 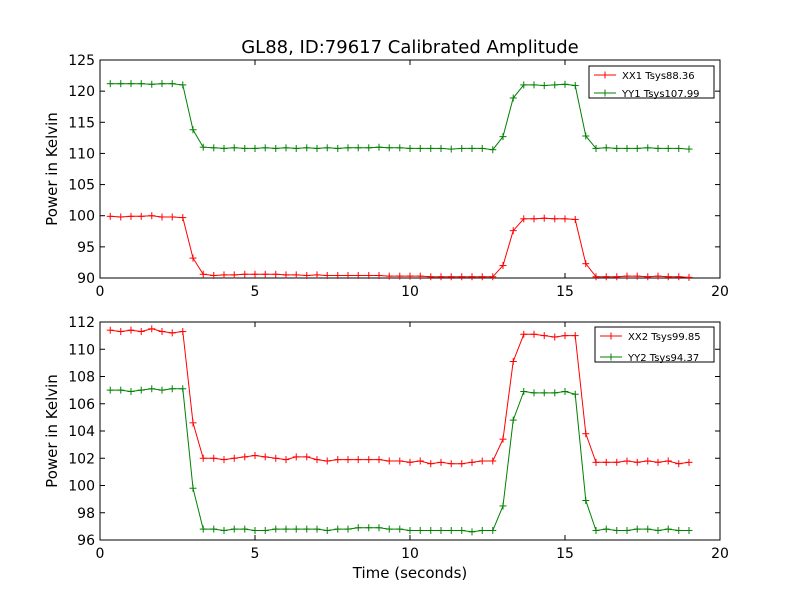 What do you see at coordinates (81, 154) in the screenshot?
I see `y-tick-label: 110` at bounding box center [81, 154].